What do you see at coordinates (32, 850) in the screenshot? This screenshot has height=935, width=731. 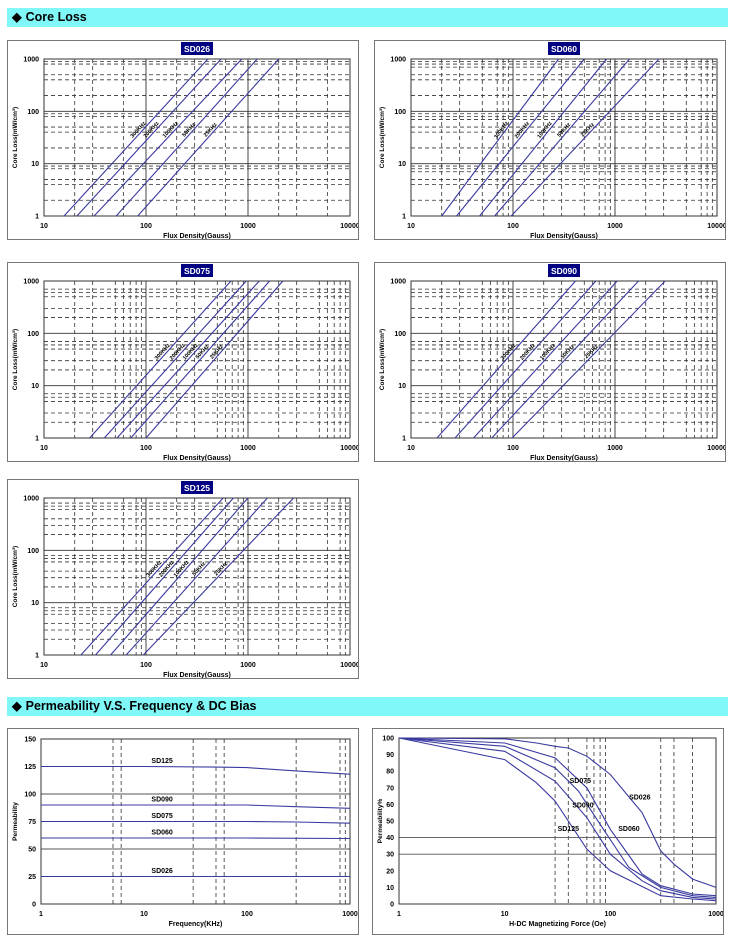 I see `y-tick-label: 50` at bounding box center [32, 850].